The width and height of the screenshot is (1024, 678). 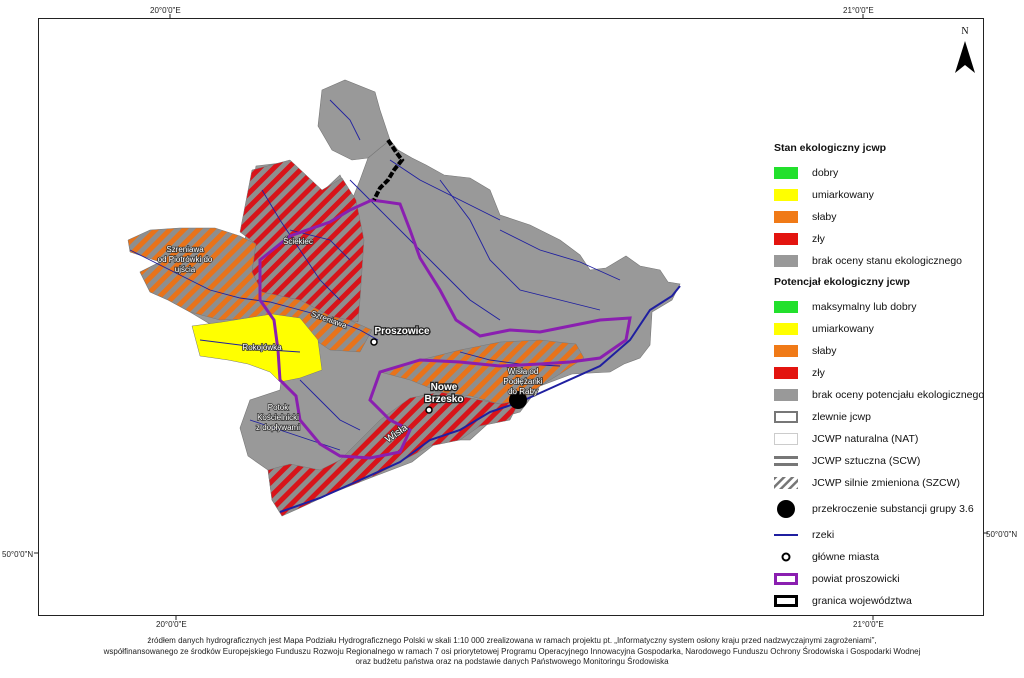 I want to click on powiat-proszowicki-boundary, so click(x=445, y=329).